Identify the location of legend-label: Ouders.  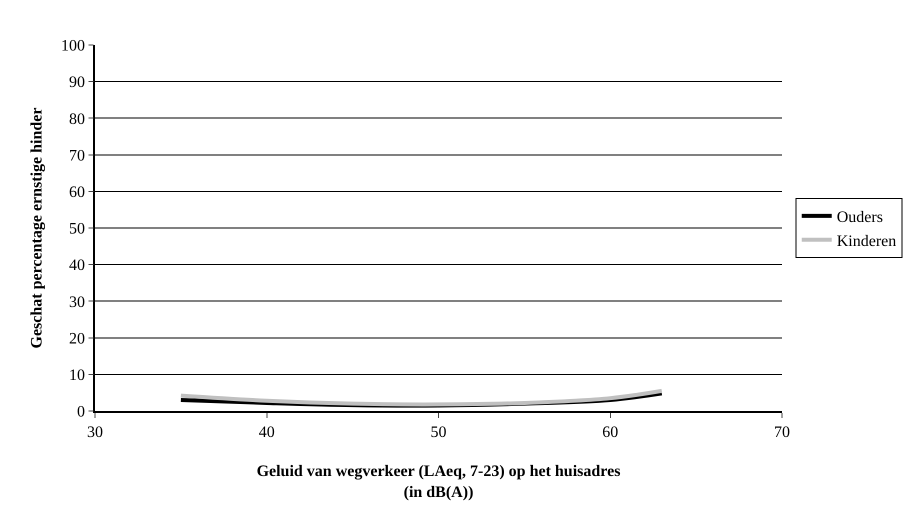
(859, 217).